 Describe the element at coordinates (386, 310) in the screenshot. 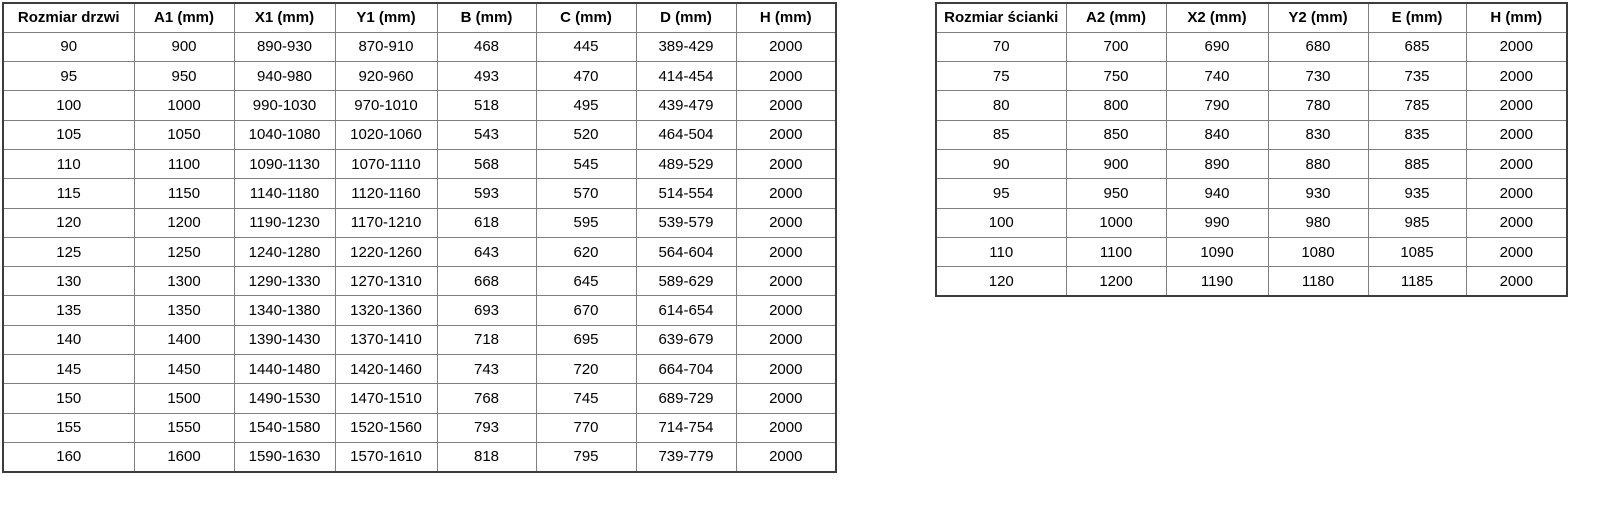

I see `table-cell: 1320-1360` at that location.